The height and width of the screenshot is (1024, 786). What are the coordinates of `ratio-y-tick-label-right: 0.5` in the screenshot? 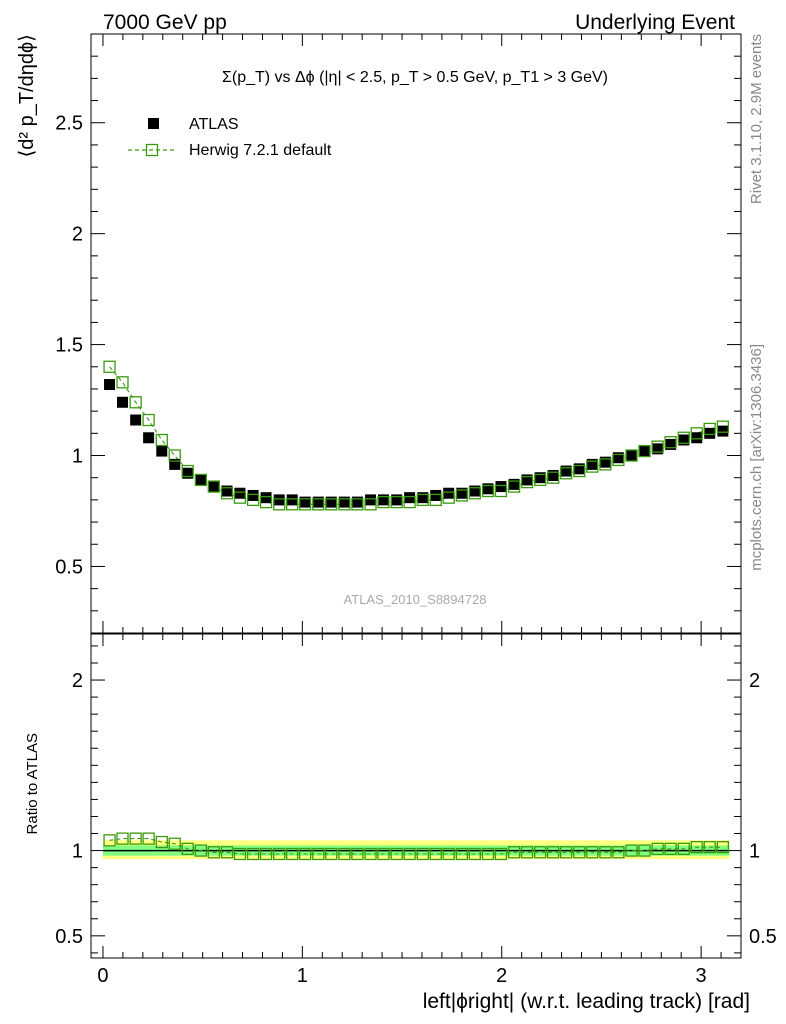 It's located at (763, 937).